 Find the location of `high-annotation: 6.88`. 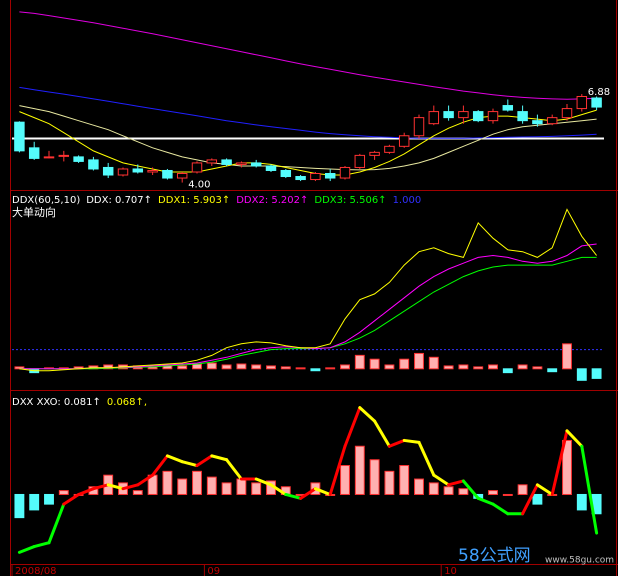

high-annotation: 6.88 is located at coordinates (599, 92).